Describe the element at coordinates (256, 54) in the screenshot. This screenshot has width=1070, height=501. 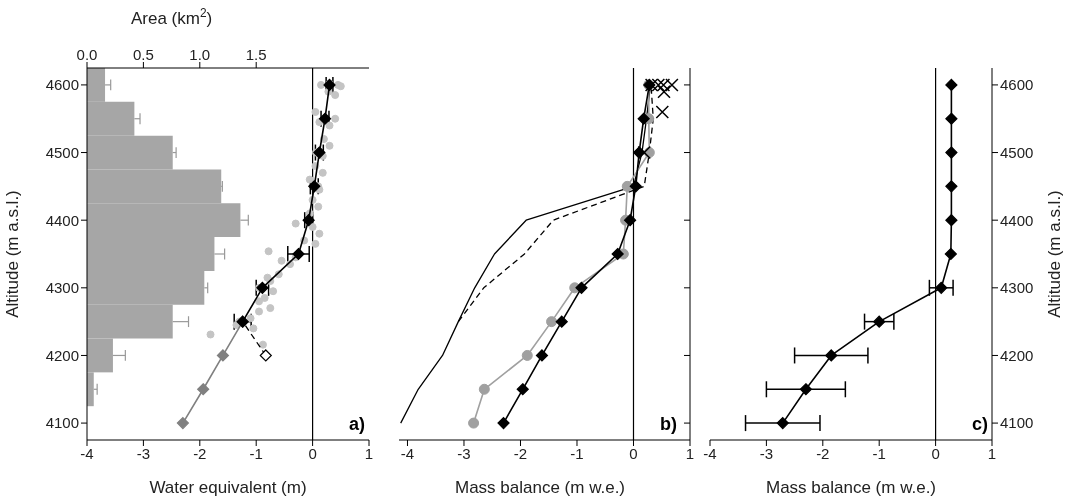
I see `x2-tick-label: 1.5` at that location.